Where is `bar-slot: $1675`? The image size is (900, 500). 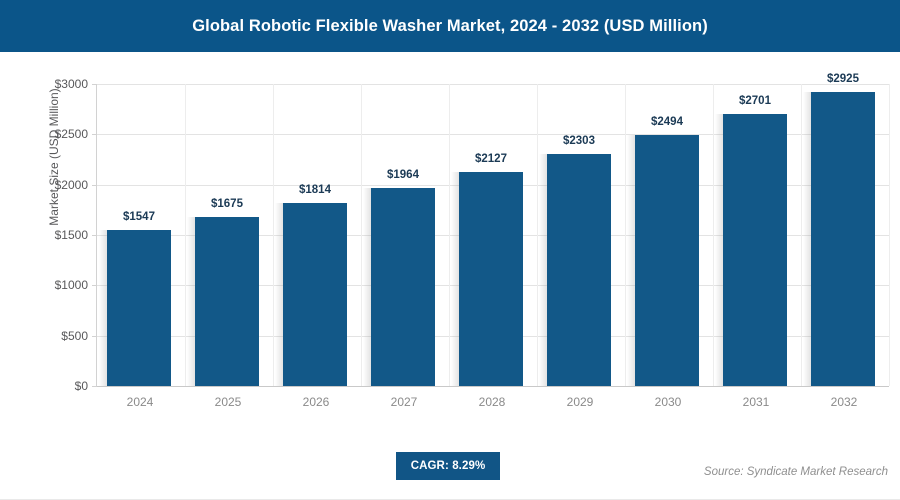 bar-slot: $1675 is located at coordinates (228, 235).